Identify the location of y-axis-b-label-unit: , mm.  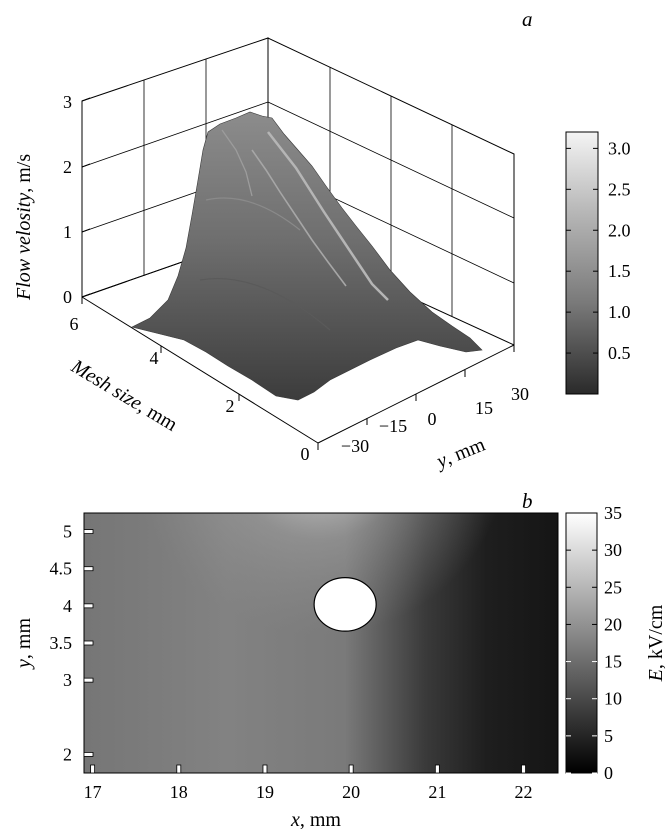
(24, 639).